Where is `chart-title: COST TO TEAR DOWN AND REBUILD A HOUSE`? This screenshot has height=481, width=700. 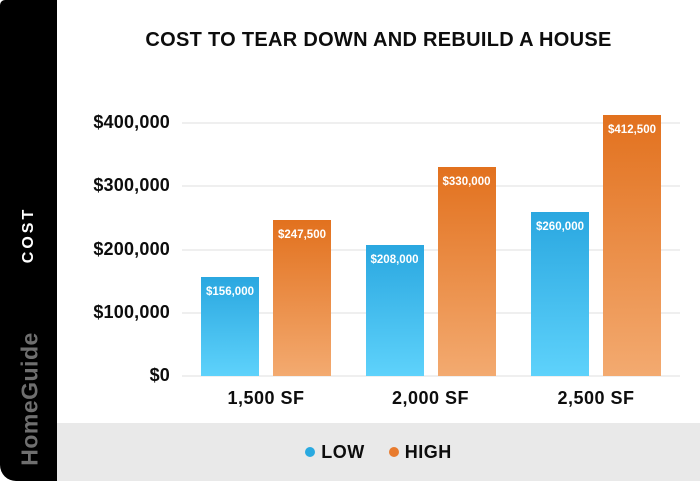
chart-title: COST TO TEAR DOWN AND REBUILD A HOUSE is located at coordinates (378, 40).